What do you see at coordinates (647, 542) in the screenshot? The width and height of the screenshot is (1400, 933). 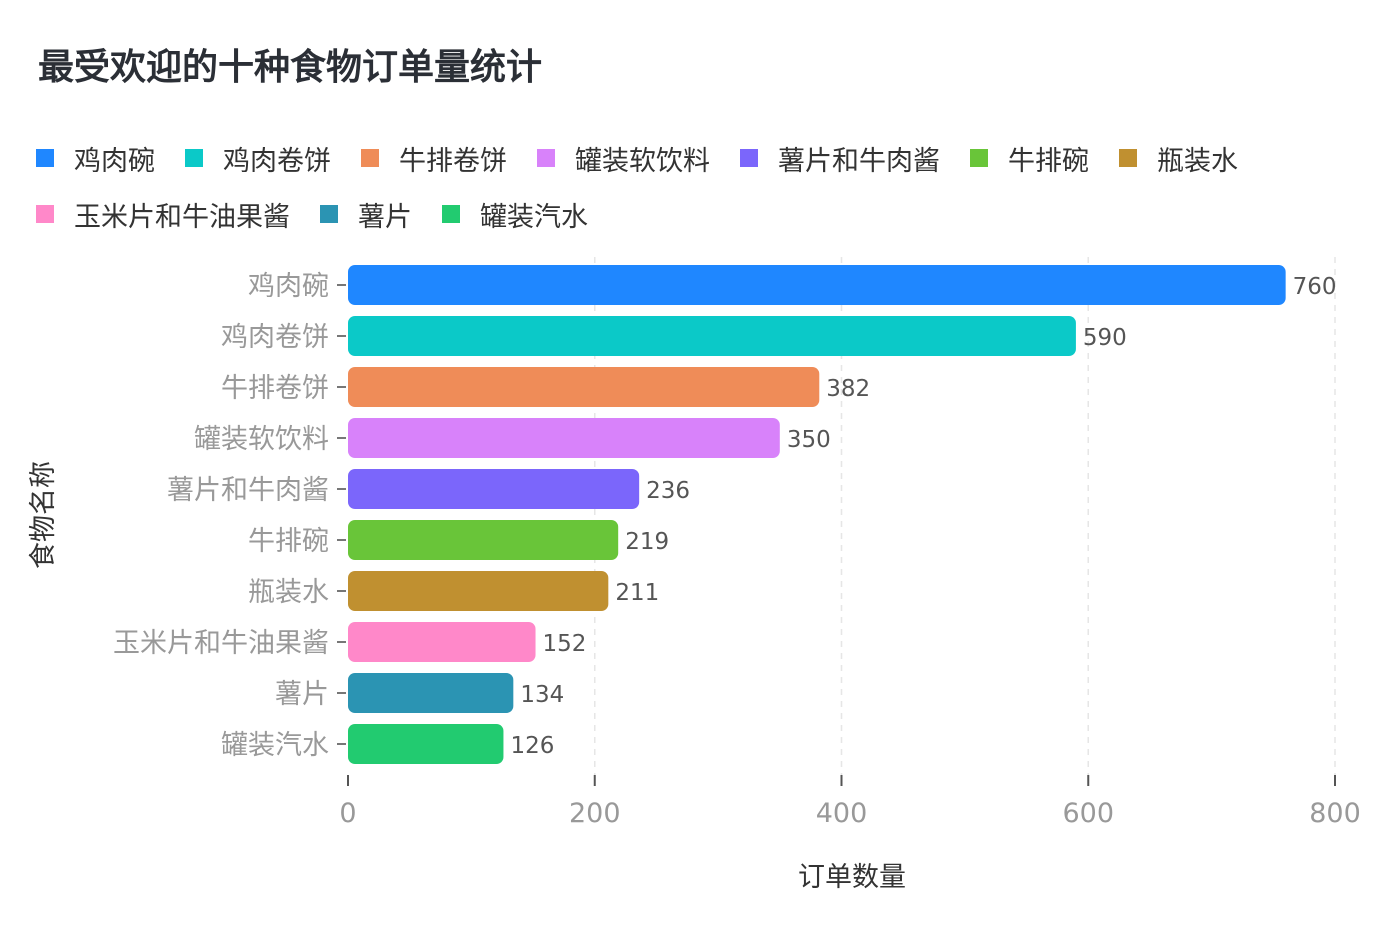 I see `bar-value-label: 219` at bounding box center [647, 542].